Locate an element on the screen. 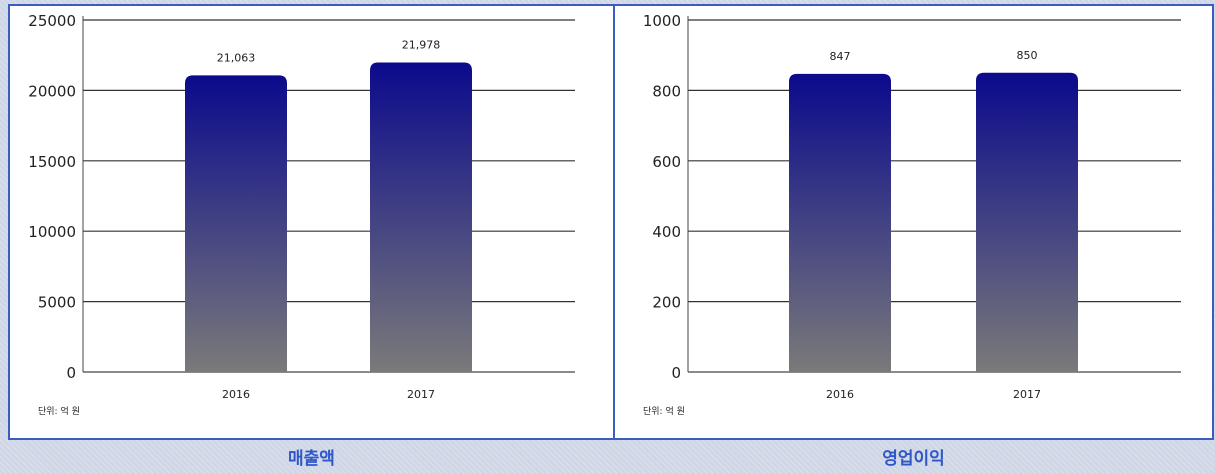  sales-y-tick-label: 10000 is located at coordinates (52, 232).